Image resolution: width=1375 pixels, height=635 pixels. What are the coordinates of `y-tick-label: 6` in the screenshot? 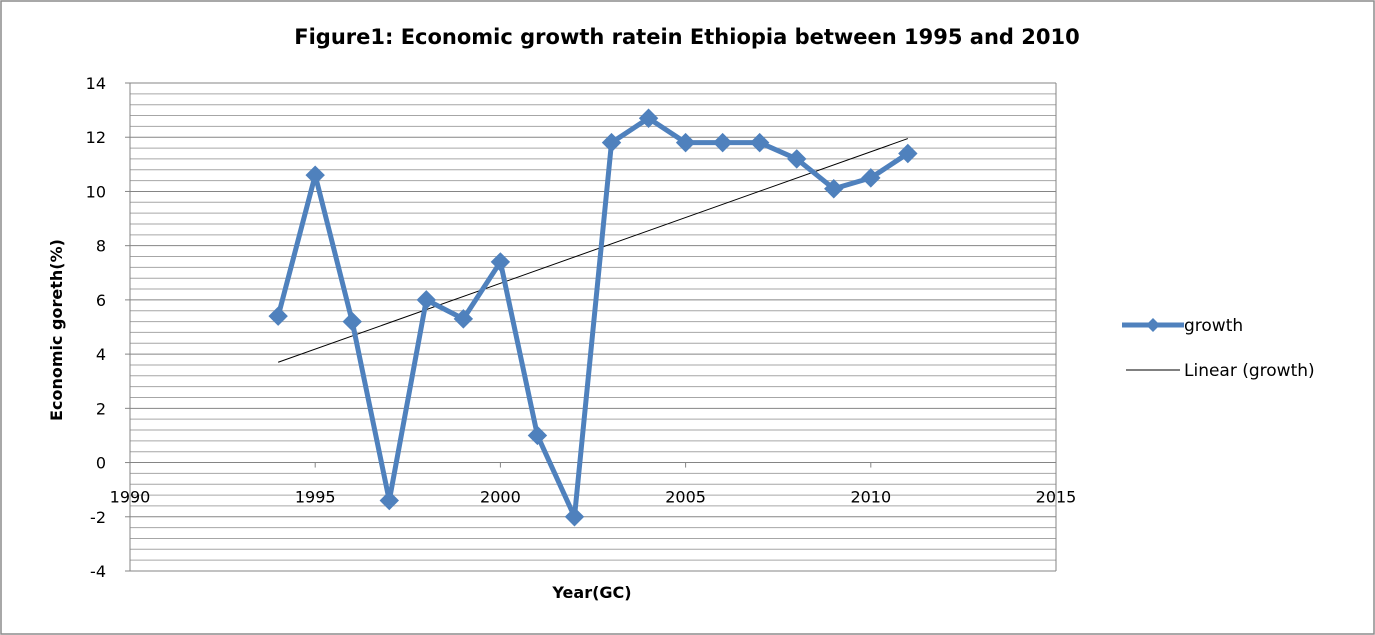 It's located at (101, 300).